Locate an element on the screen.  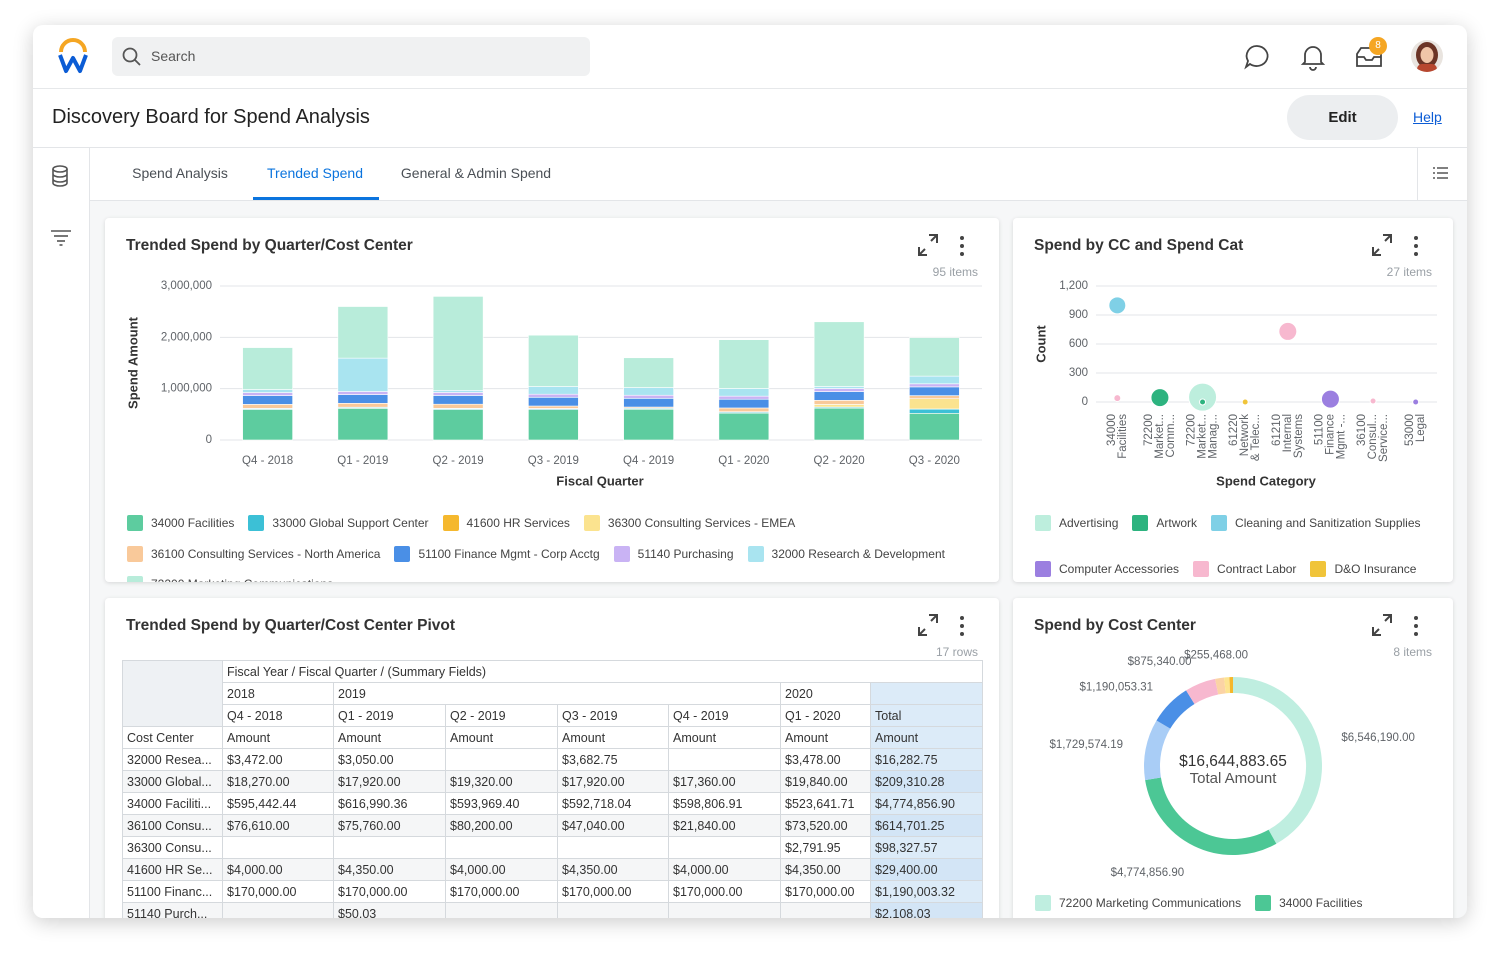
data-icon is located at coordinates (60, 176).